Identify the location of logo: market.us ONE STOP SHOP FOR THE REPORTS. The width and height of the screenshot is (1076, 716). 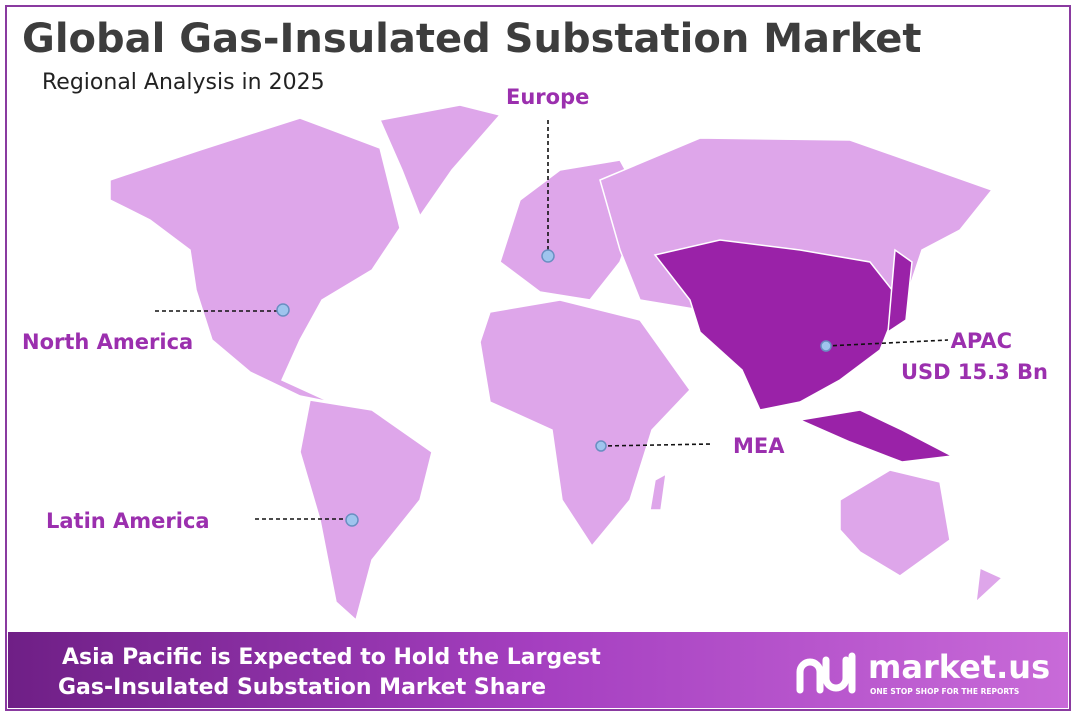
(923, 672).